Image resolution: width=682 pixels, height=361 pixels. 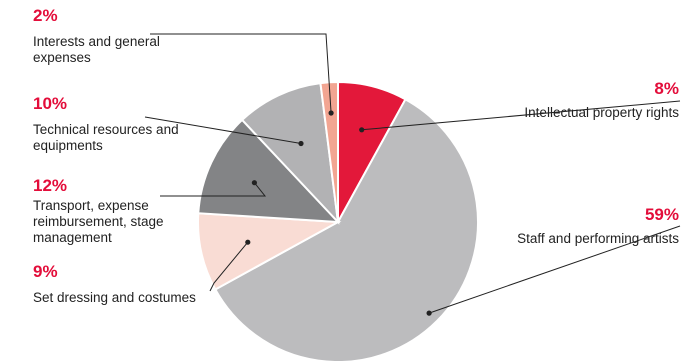 I want to click on label-technical: 10% Technical resources and equipments, so click(x=143, y=124).